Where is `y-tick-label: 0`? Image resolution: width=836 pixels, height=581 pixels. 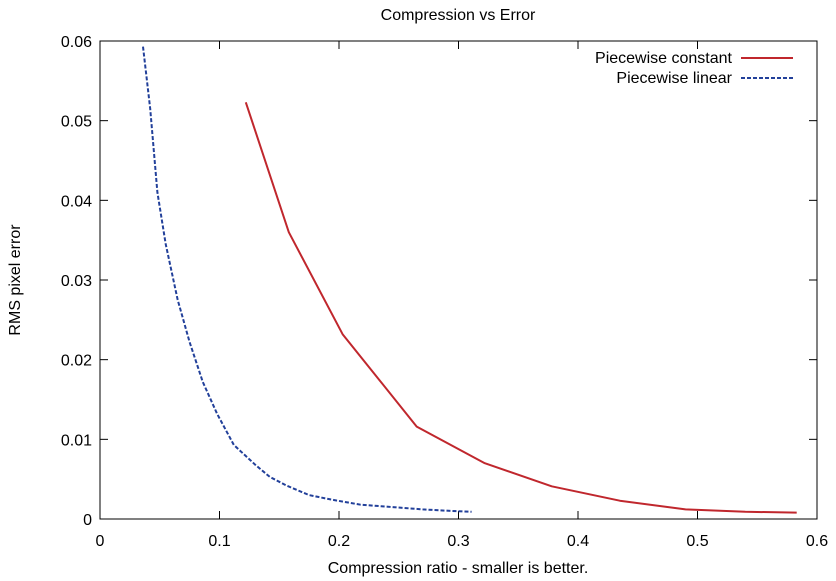 y-tick-label: 0 is located at coordinates (87, 520).